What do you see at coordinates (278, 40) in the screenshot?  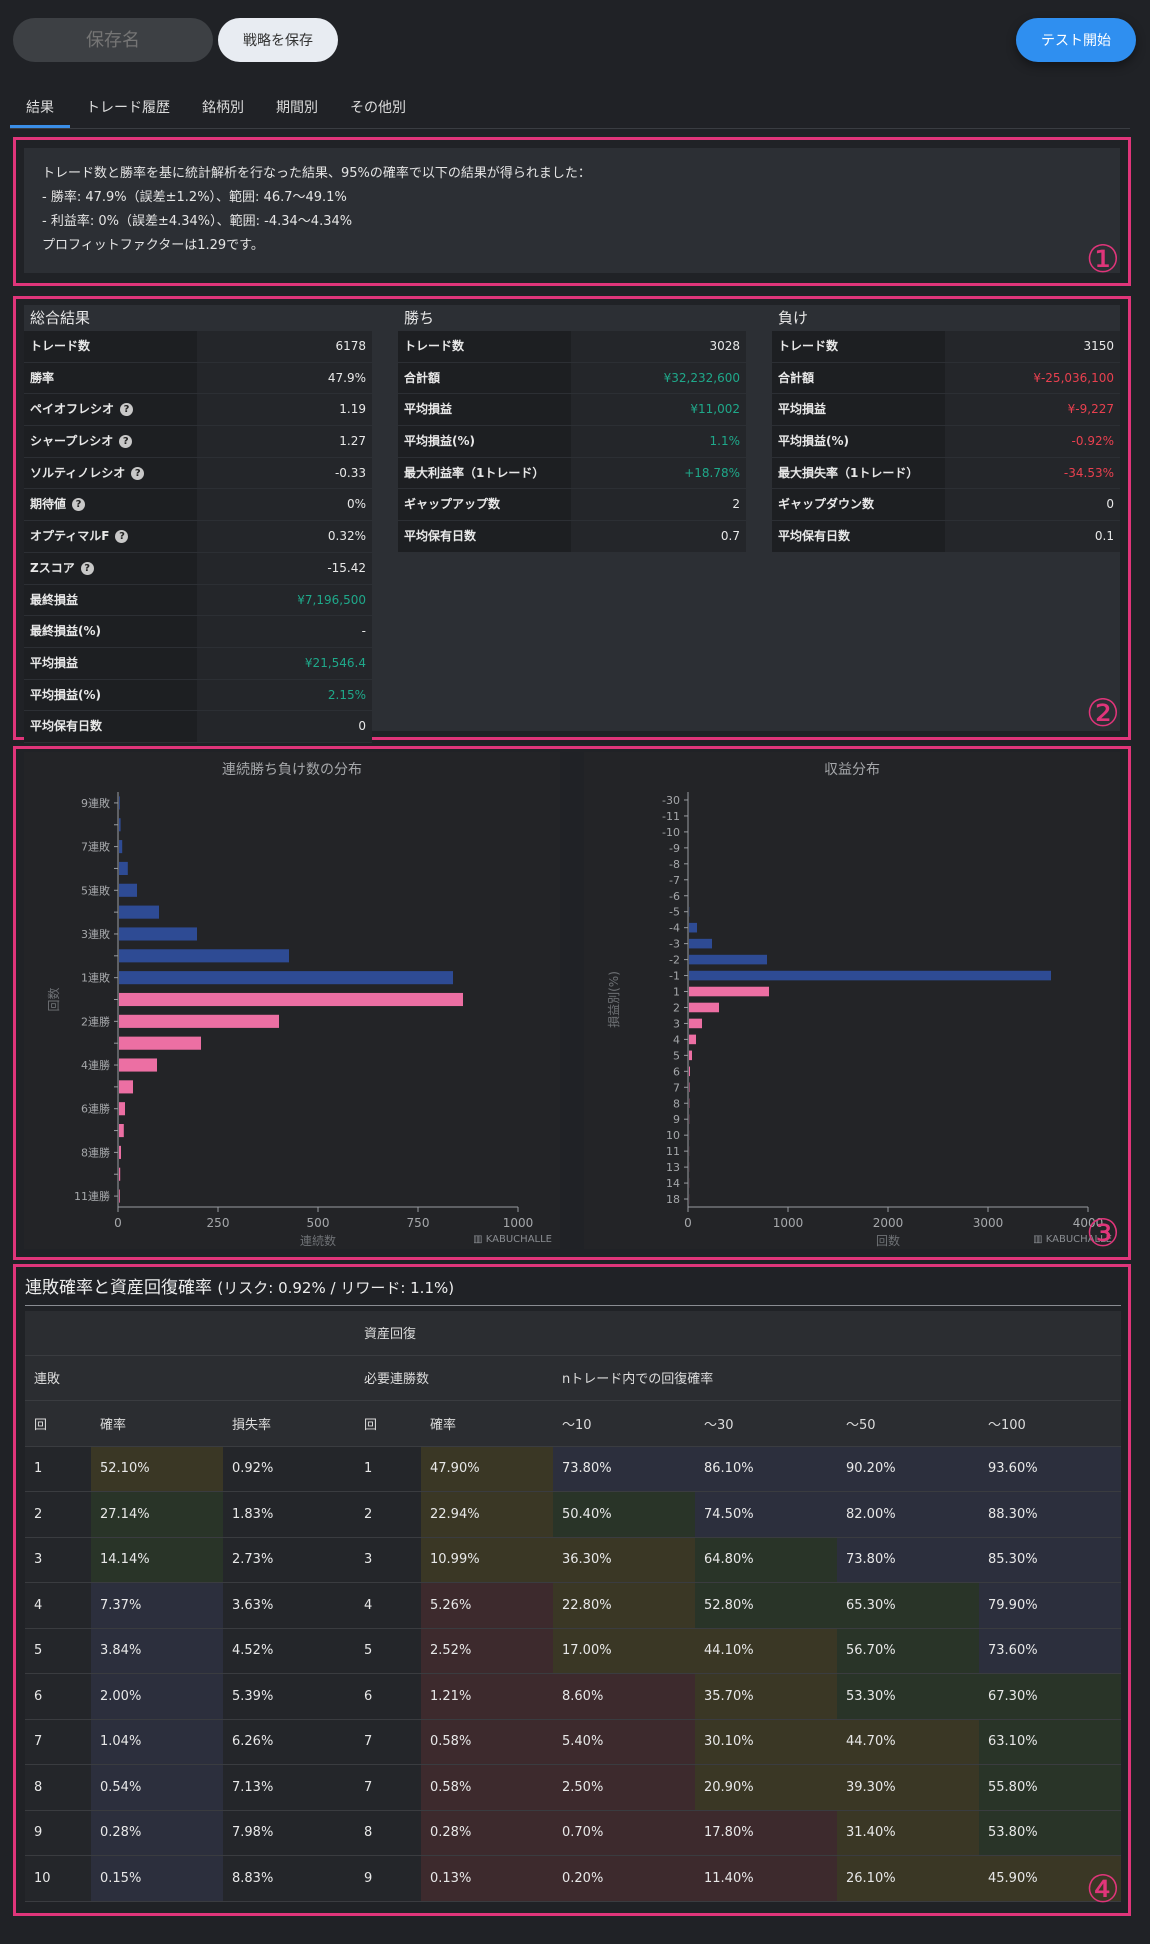 I see `save-strategy-button: 戦略を保存` at bounding box center [278, 40].